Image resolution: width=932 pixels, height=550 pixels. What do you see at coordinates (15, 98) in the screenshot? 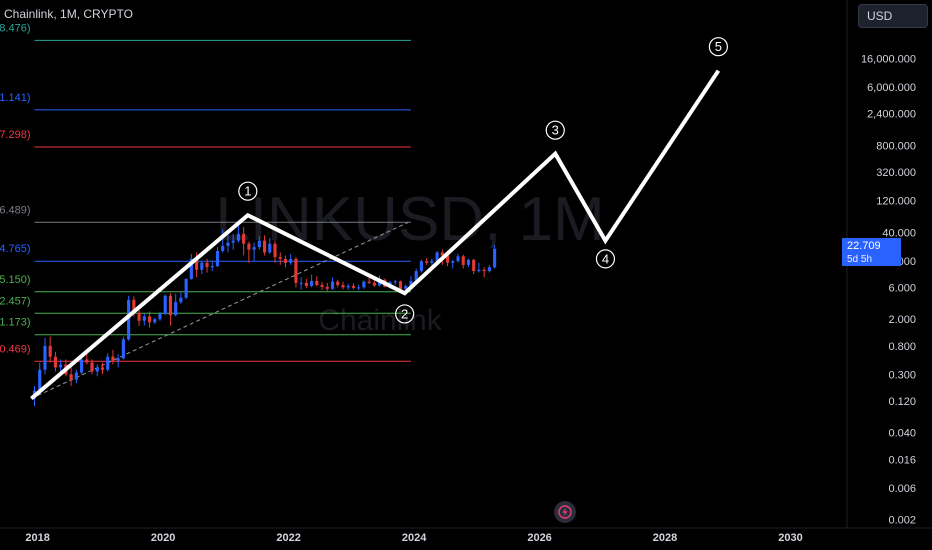
I see `fib-level-label: 161.80% (2,721.141)` at bounding box center [15, 98].